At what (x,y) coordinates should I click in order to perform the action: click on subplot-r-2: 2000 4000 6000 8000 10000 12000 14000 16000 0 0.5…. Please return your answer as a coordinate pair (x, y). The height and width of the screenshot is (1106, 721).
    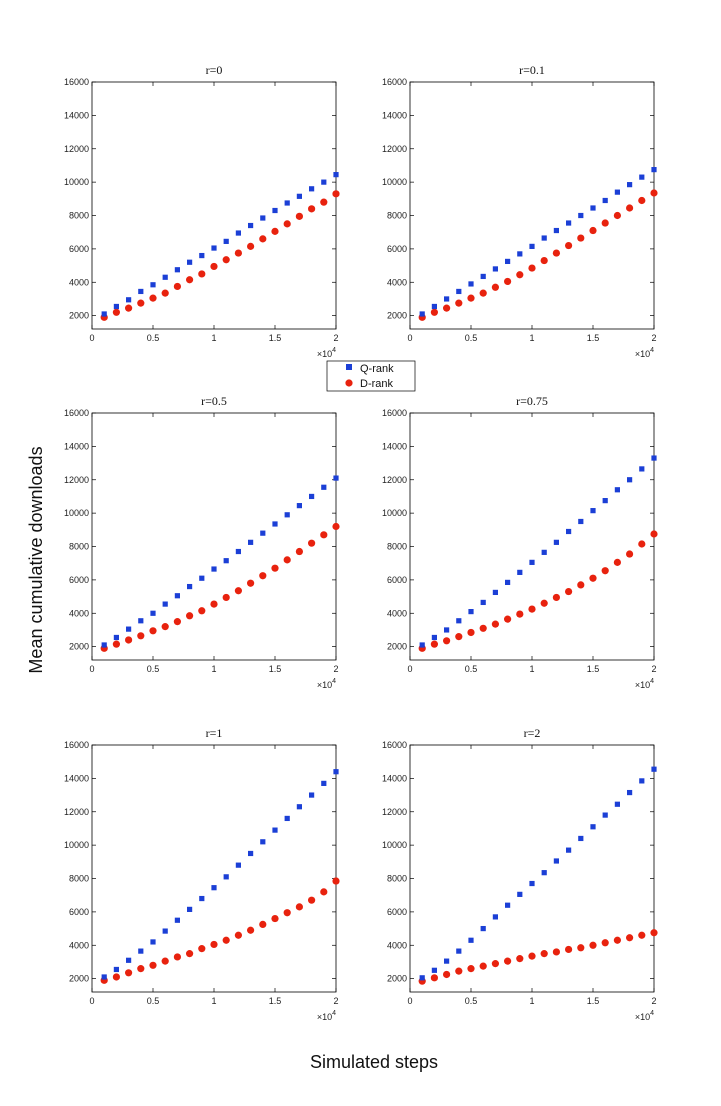
    Looking at the image, I should click on (520, 874).